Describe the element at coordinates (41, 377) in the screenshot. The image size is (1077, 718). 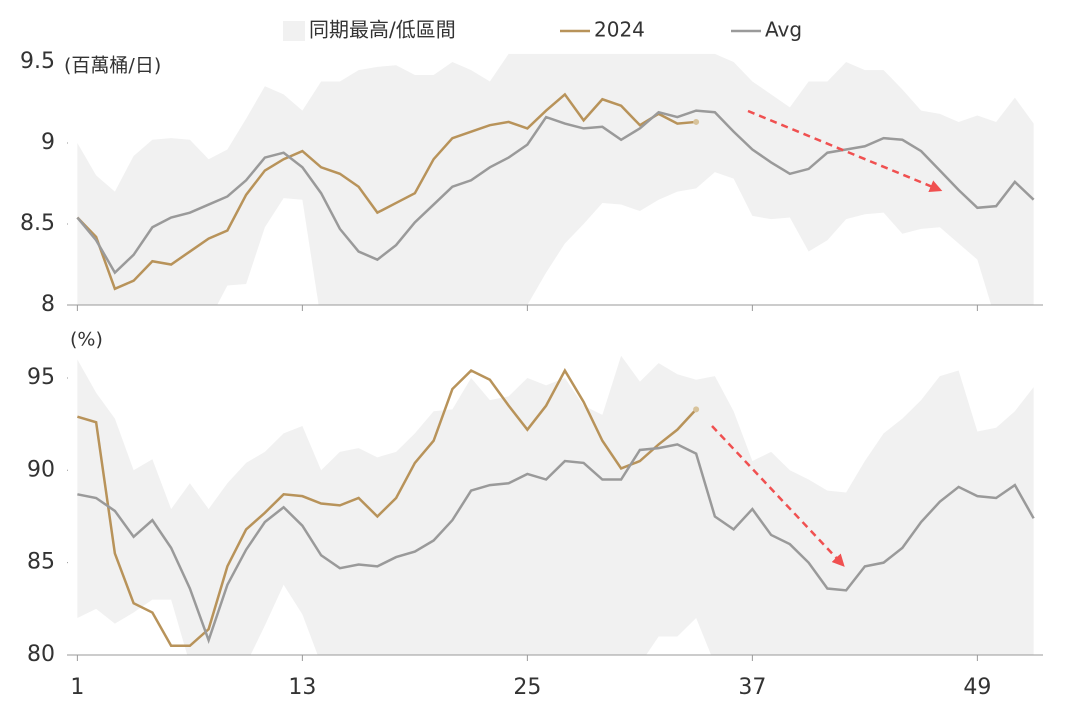
I see `y-tick-label: 95` at that location.